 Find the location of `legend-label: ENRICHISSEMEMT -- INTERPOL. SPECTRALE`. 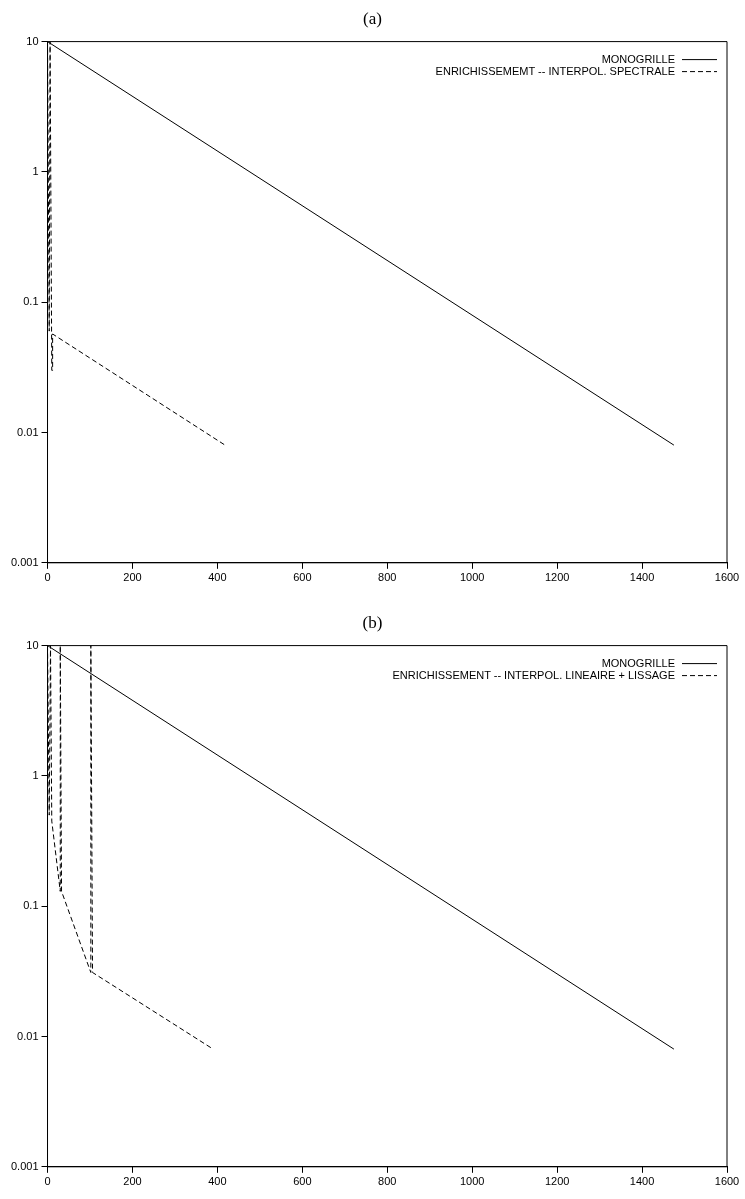

legend-label: ENRICHISSEMEMT -- INTERPOL. SPECTRALE is located at coordinates (555, 70).